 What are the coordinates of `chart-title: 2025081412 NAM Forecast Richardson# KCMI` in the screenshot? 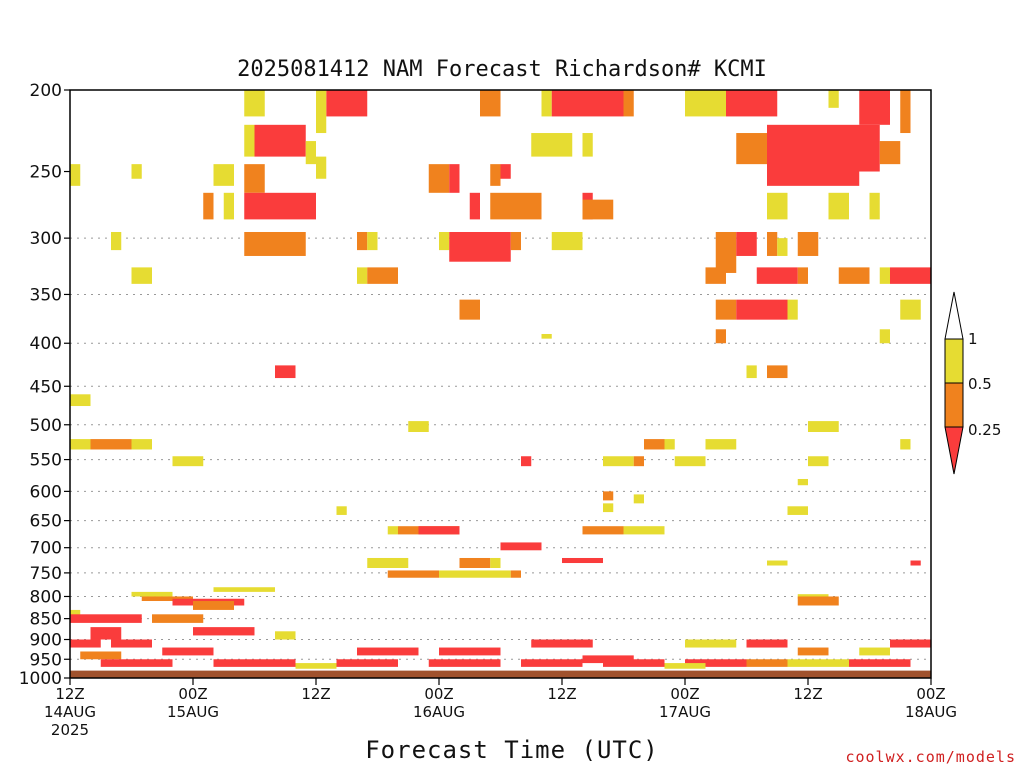 It's located at (502, 69).